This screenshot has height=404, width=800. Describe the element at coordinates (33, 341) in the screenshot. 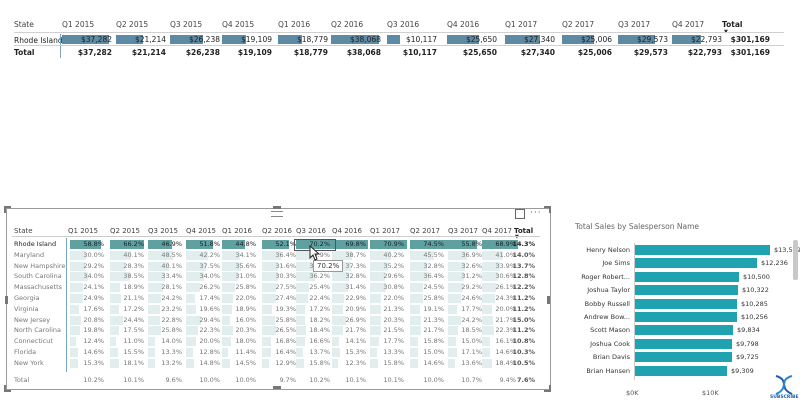

I see `row-label-state: Connecticut` at that location.